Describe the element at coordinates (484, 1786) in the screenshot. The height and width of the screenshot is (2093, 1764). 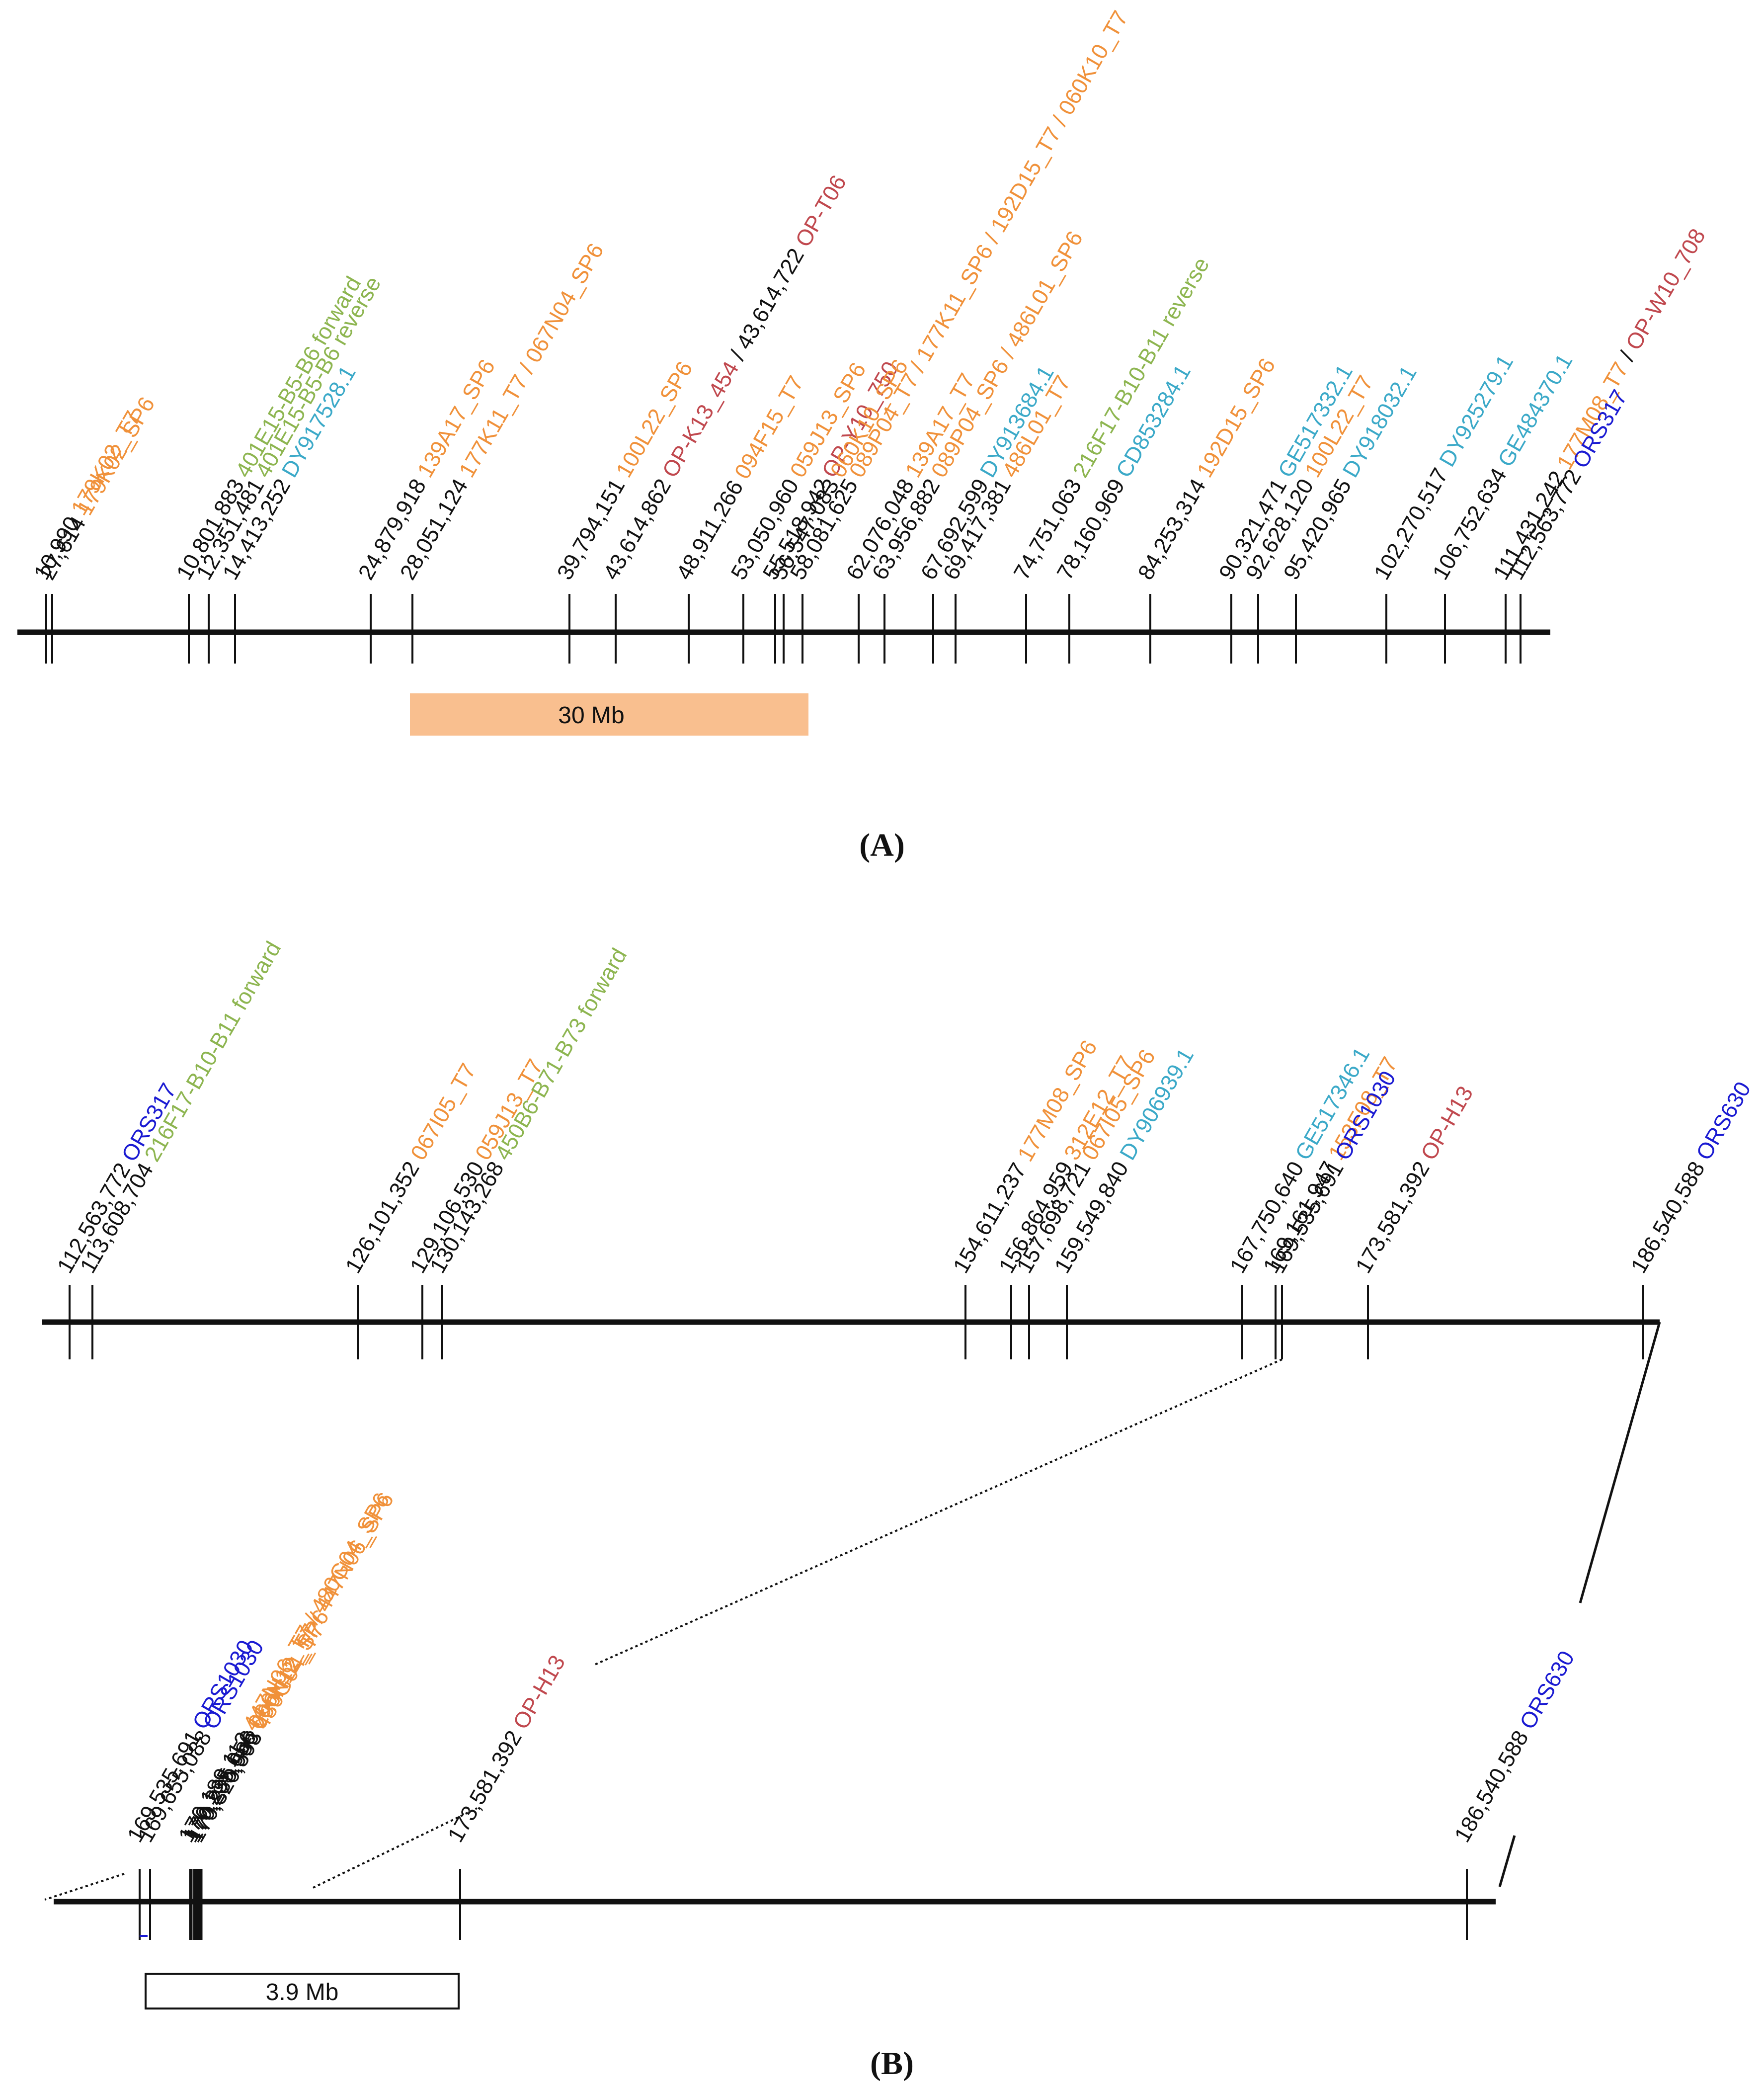
I see `zoom-position-7: 173,581,392` at that location.